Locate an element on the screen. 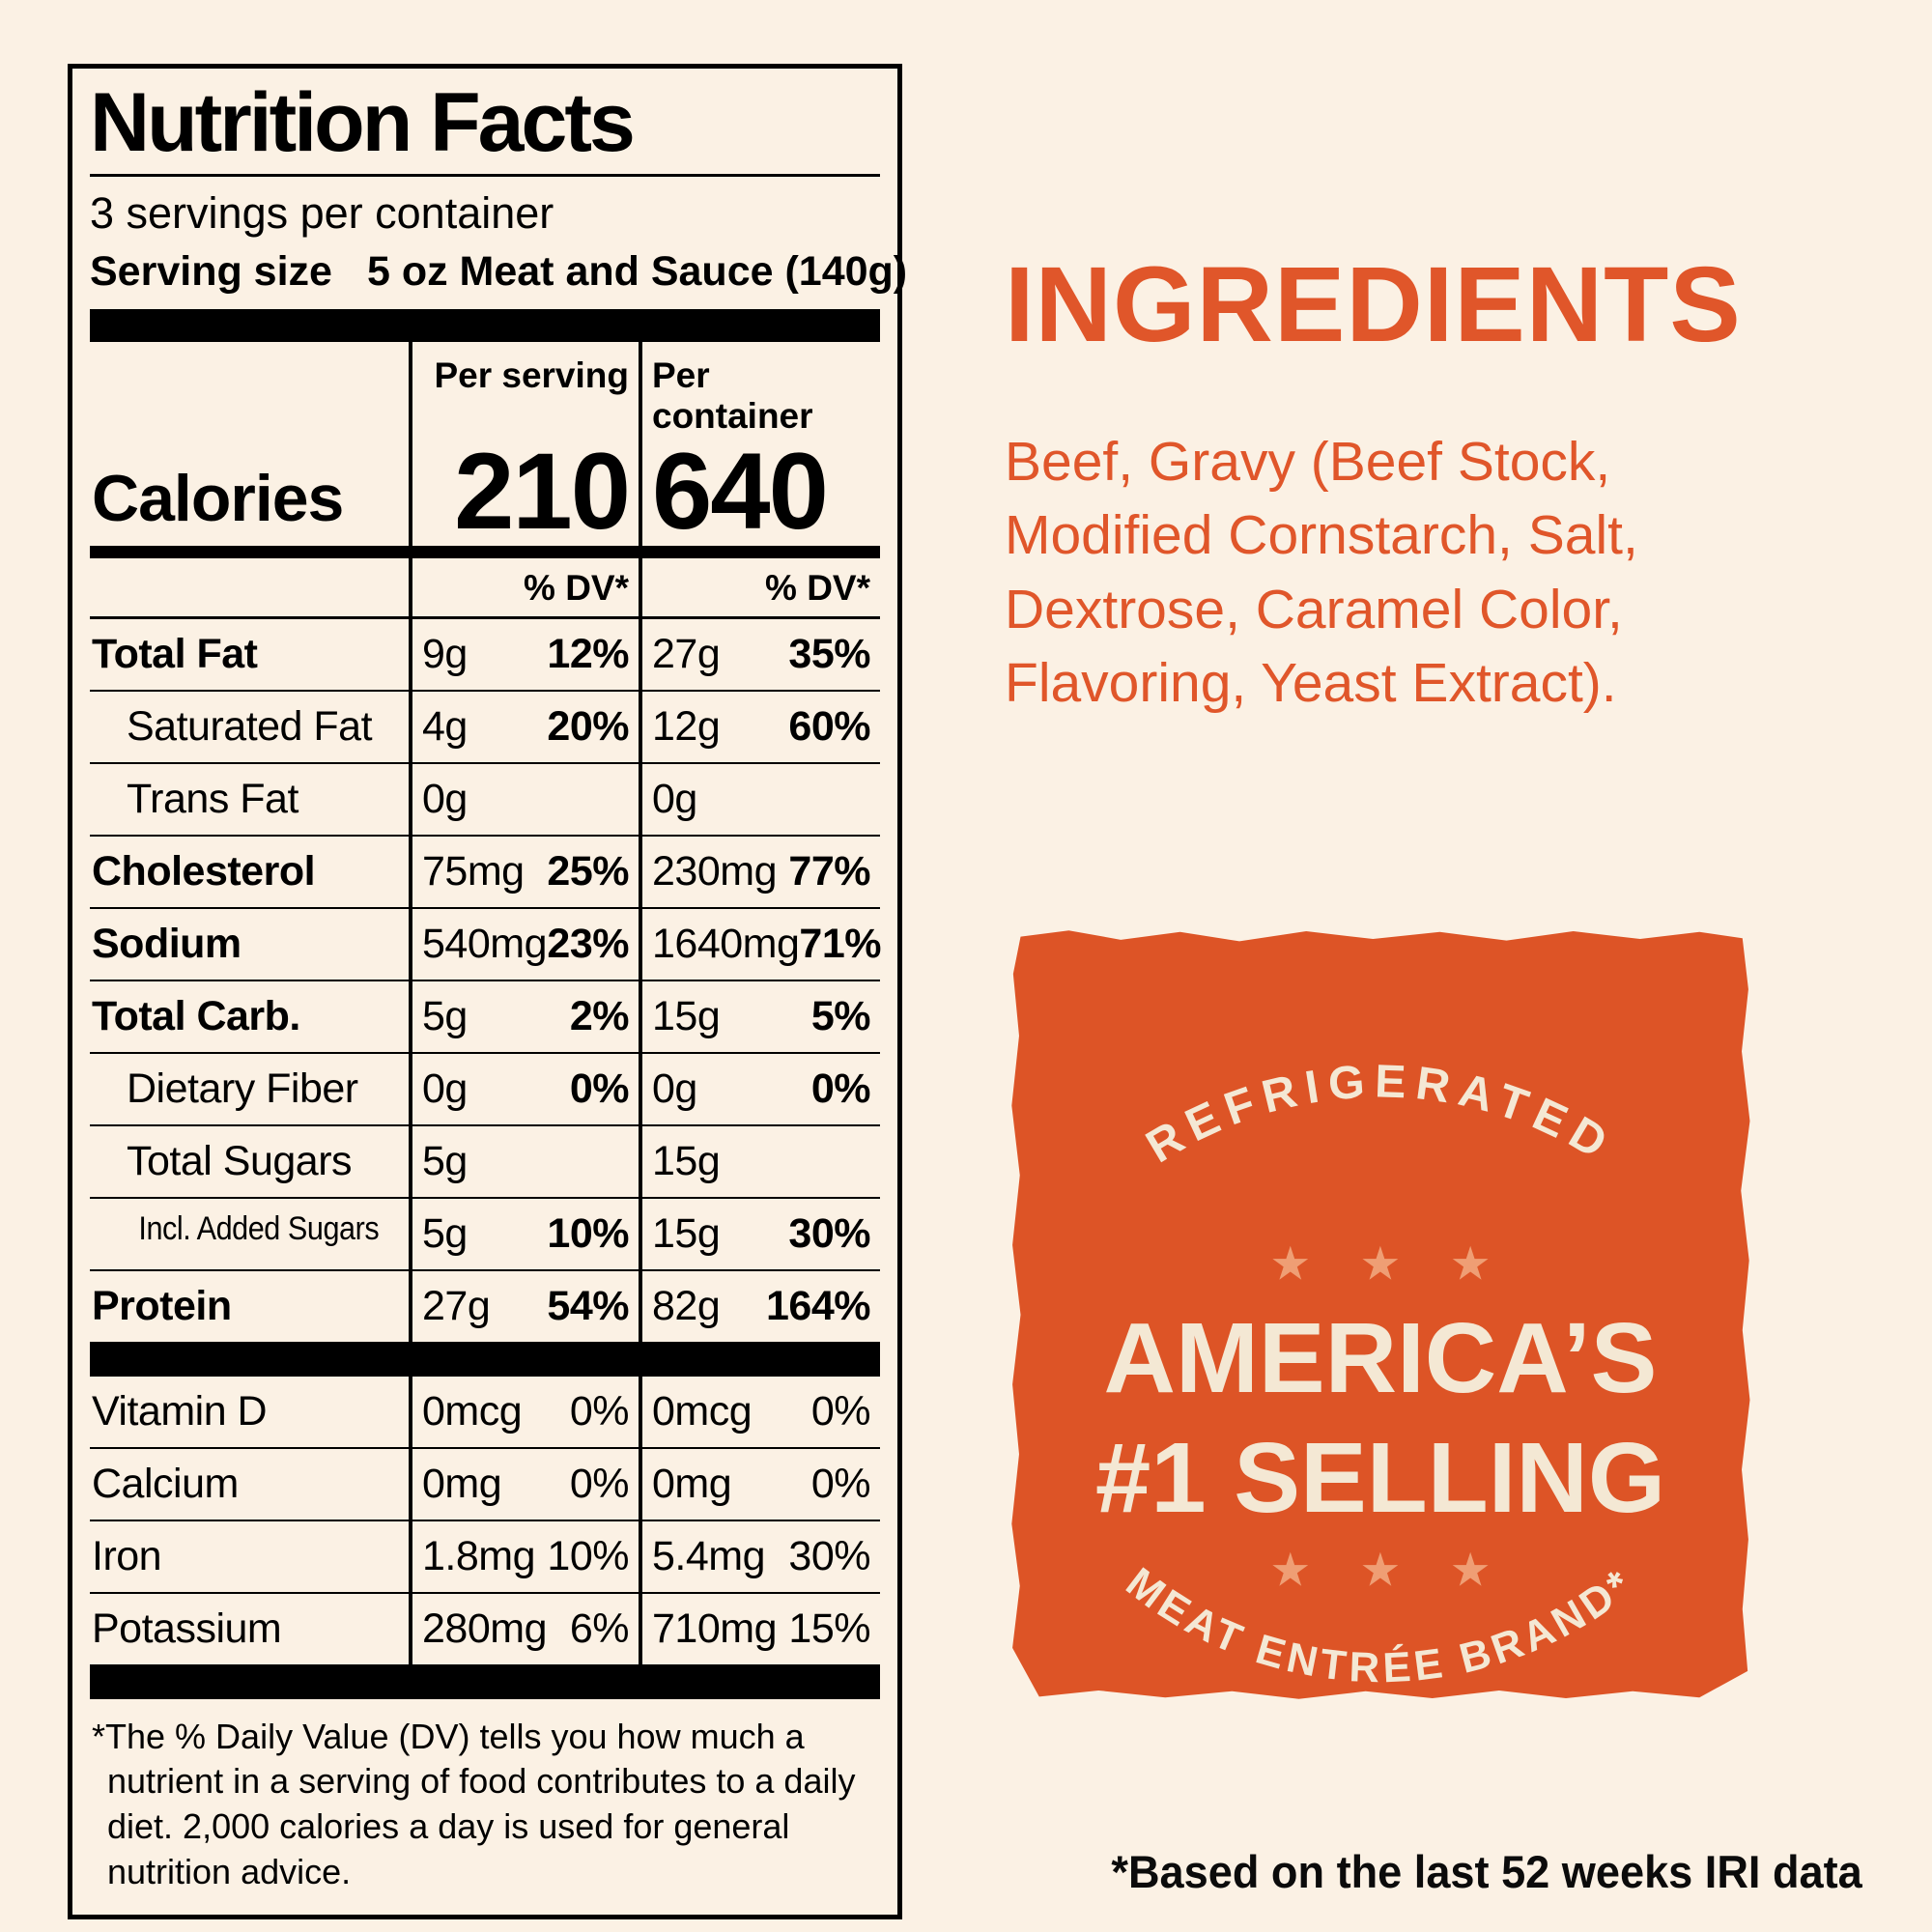  per-serving-cell: 75mg 25% is located at coordinates (524, 871).